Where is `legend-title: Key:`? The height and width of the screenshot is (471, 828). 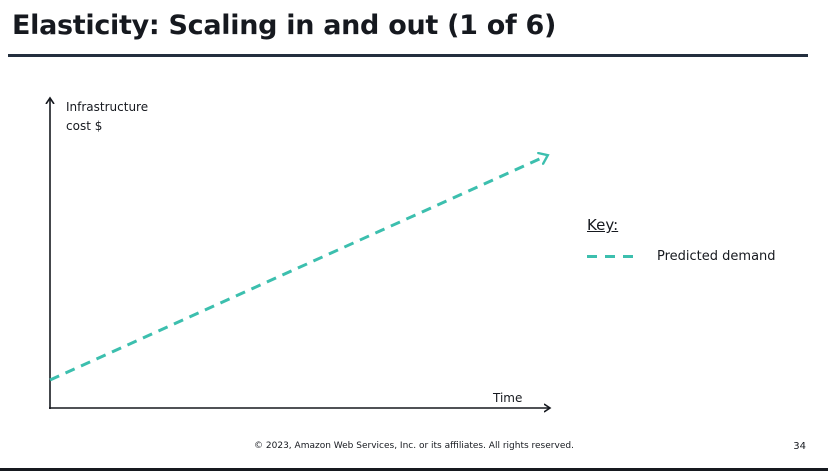 legend-title: Key: is located at coordinates (603, 225).